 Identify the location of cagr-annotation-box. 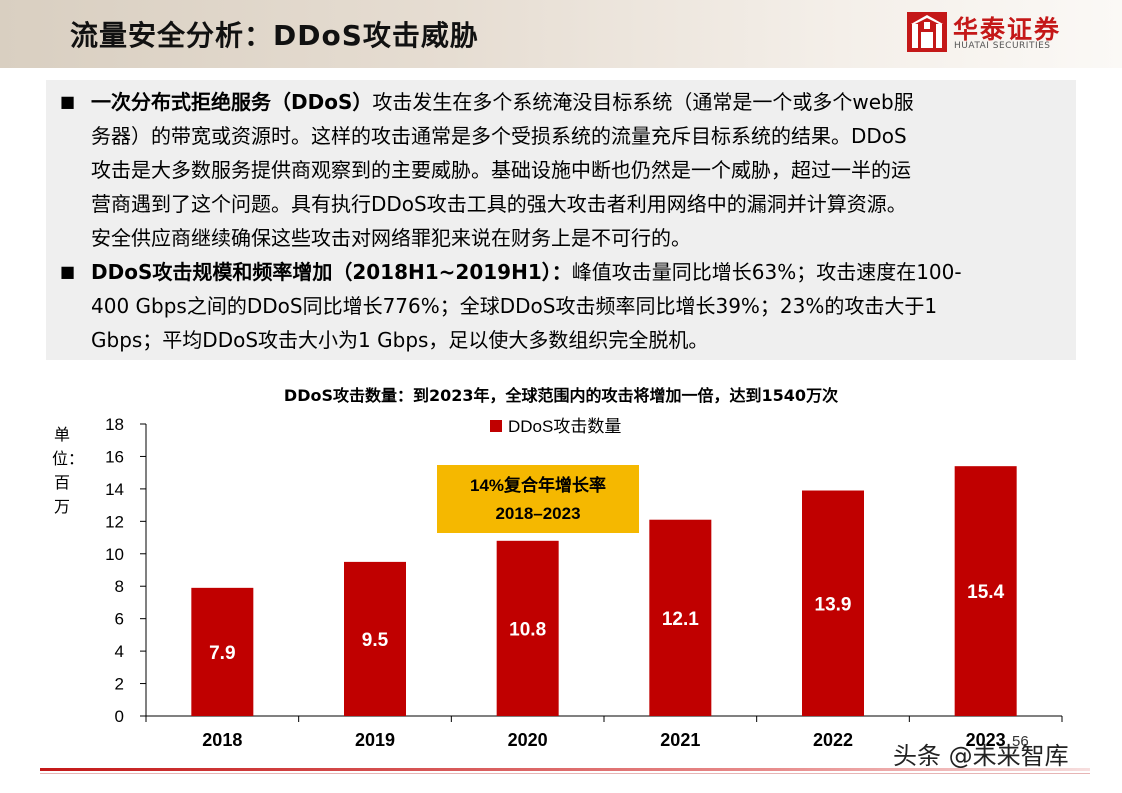
(538, 499).